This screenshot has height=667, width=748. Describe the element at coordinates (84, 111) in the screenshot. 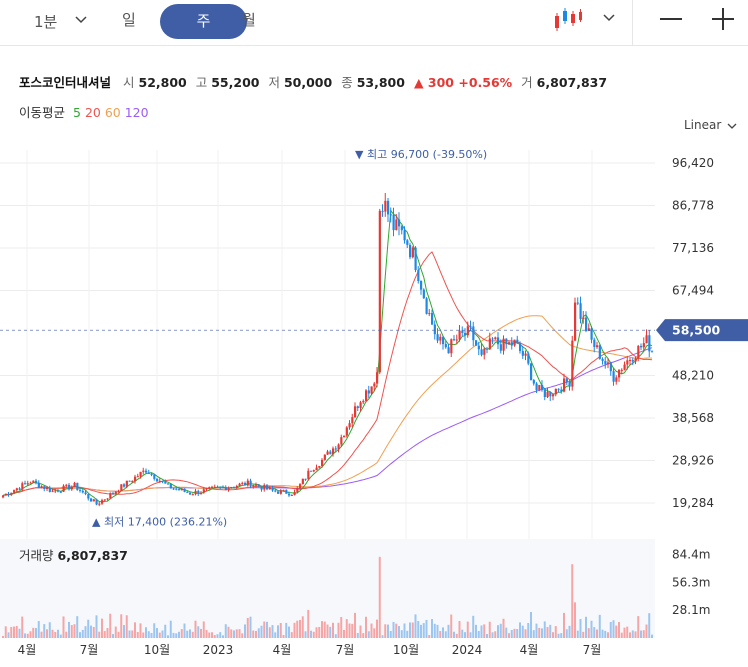

I see `moving-average-legend: 이동평균 5 20 60 120` at that location.